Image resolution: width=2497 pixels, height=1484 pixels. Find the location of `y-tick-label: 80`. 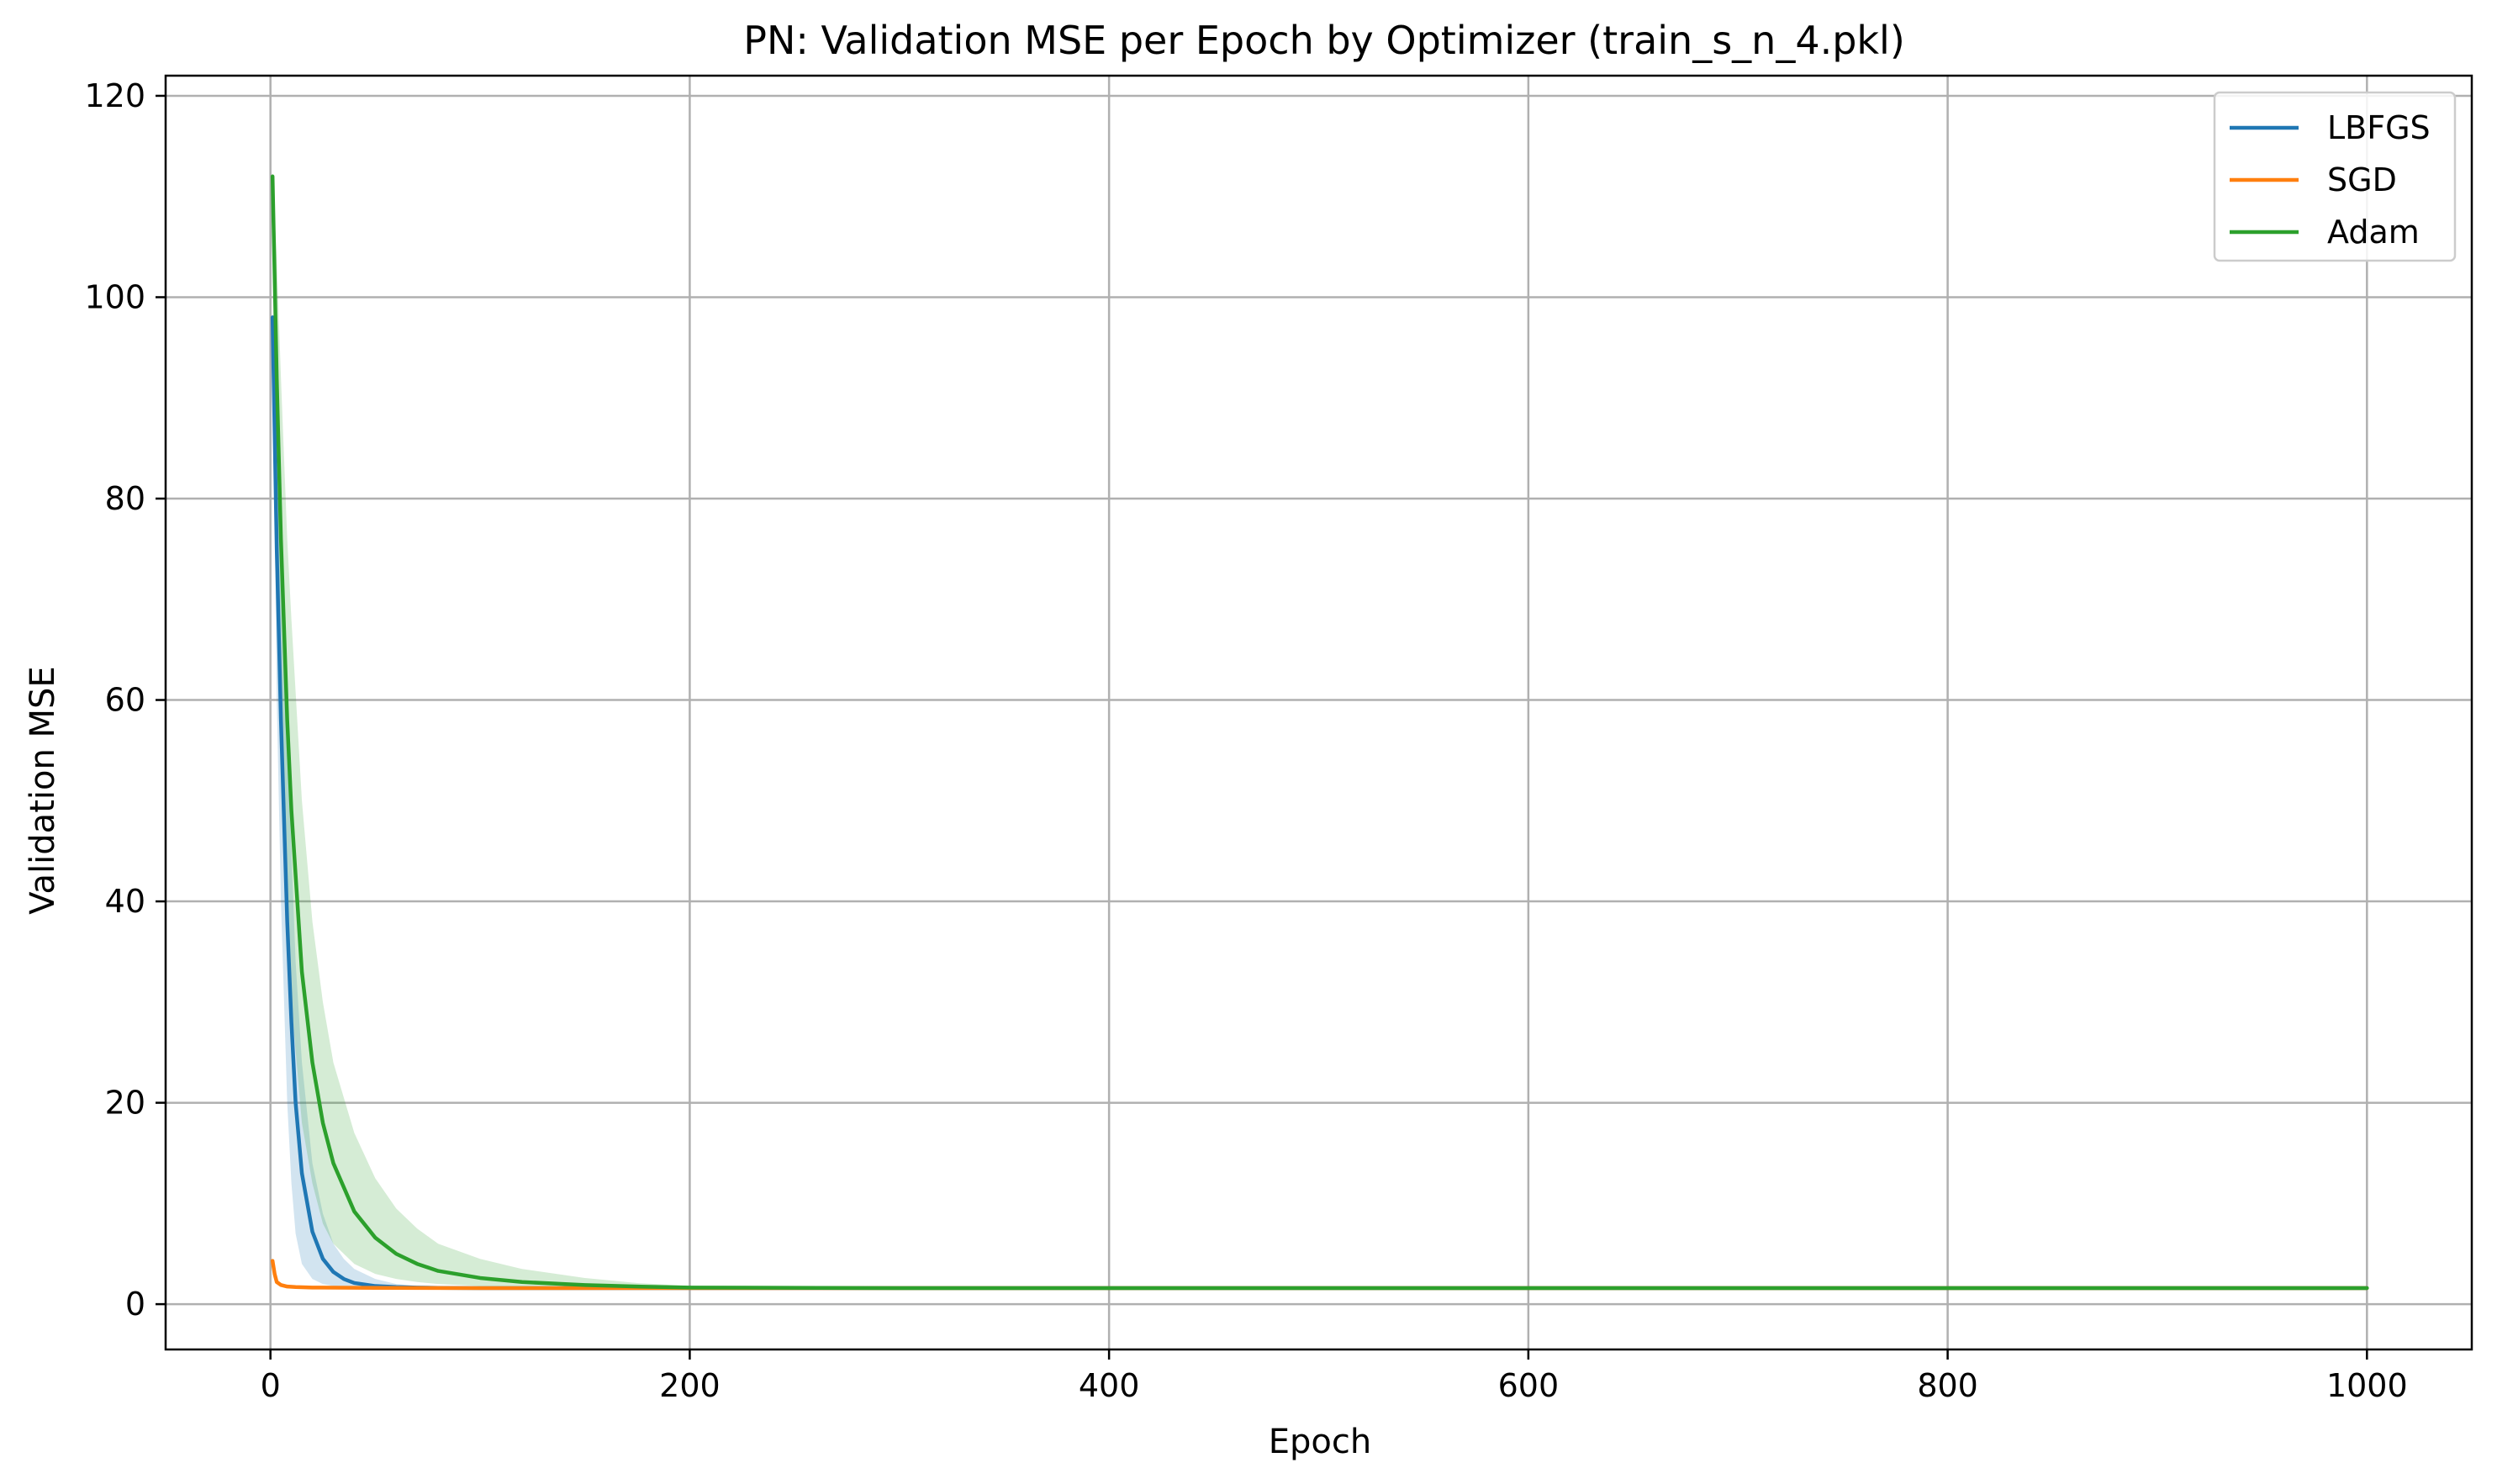

y-tick-label: 80 is located at coordinates (125, 499).